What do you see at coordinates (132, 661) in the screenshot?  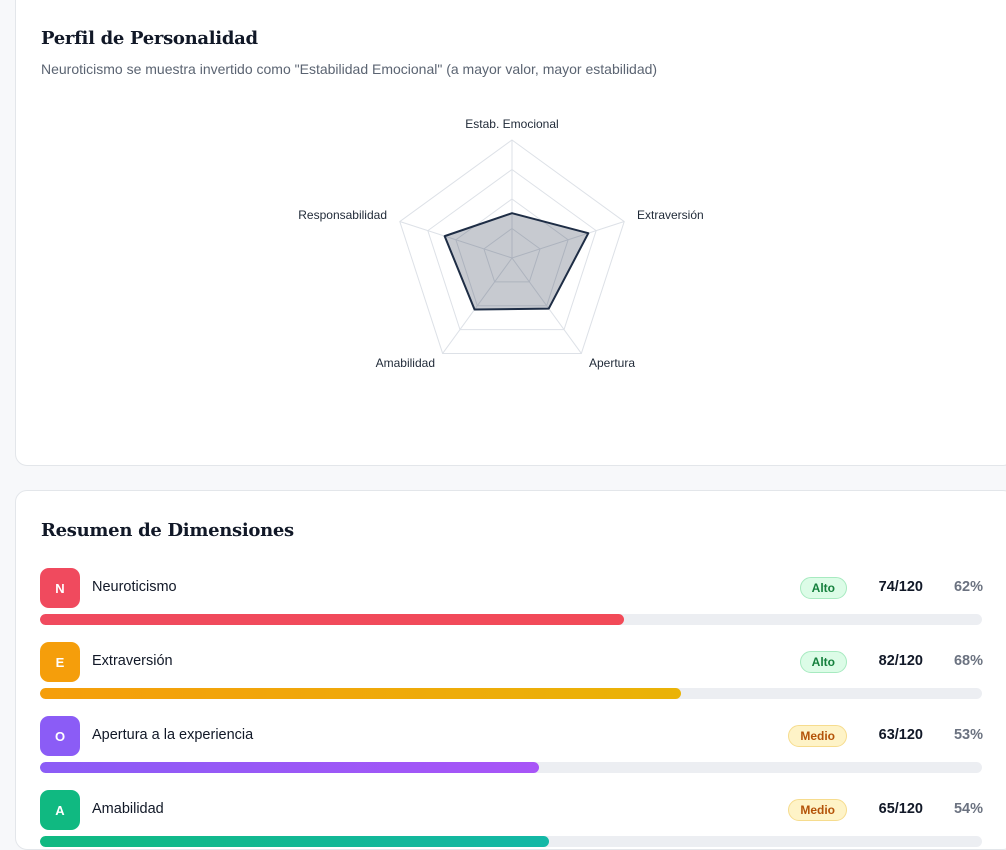 I see `dimension-name: Extraversión` at bounding box center [132, 661].